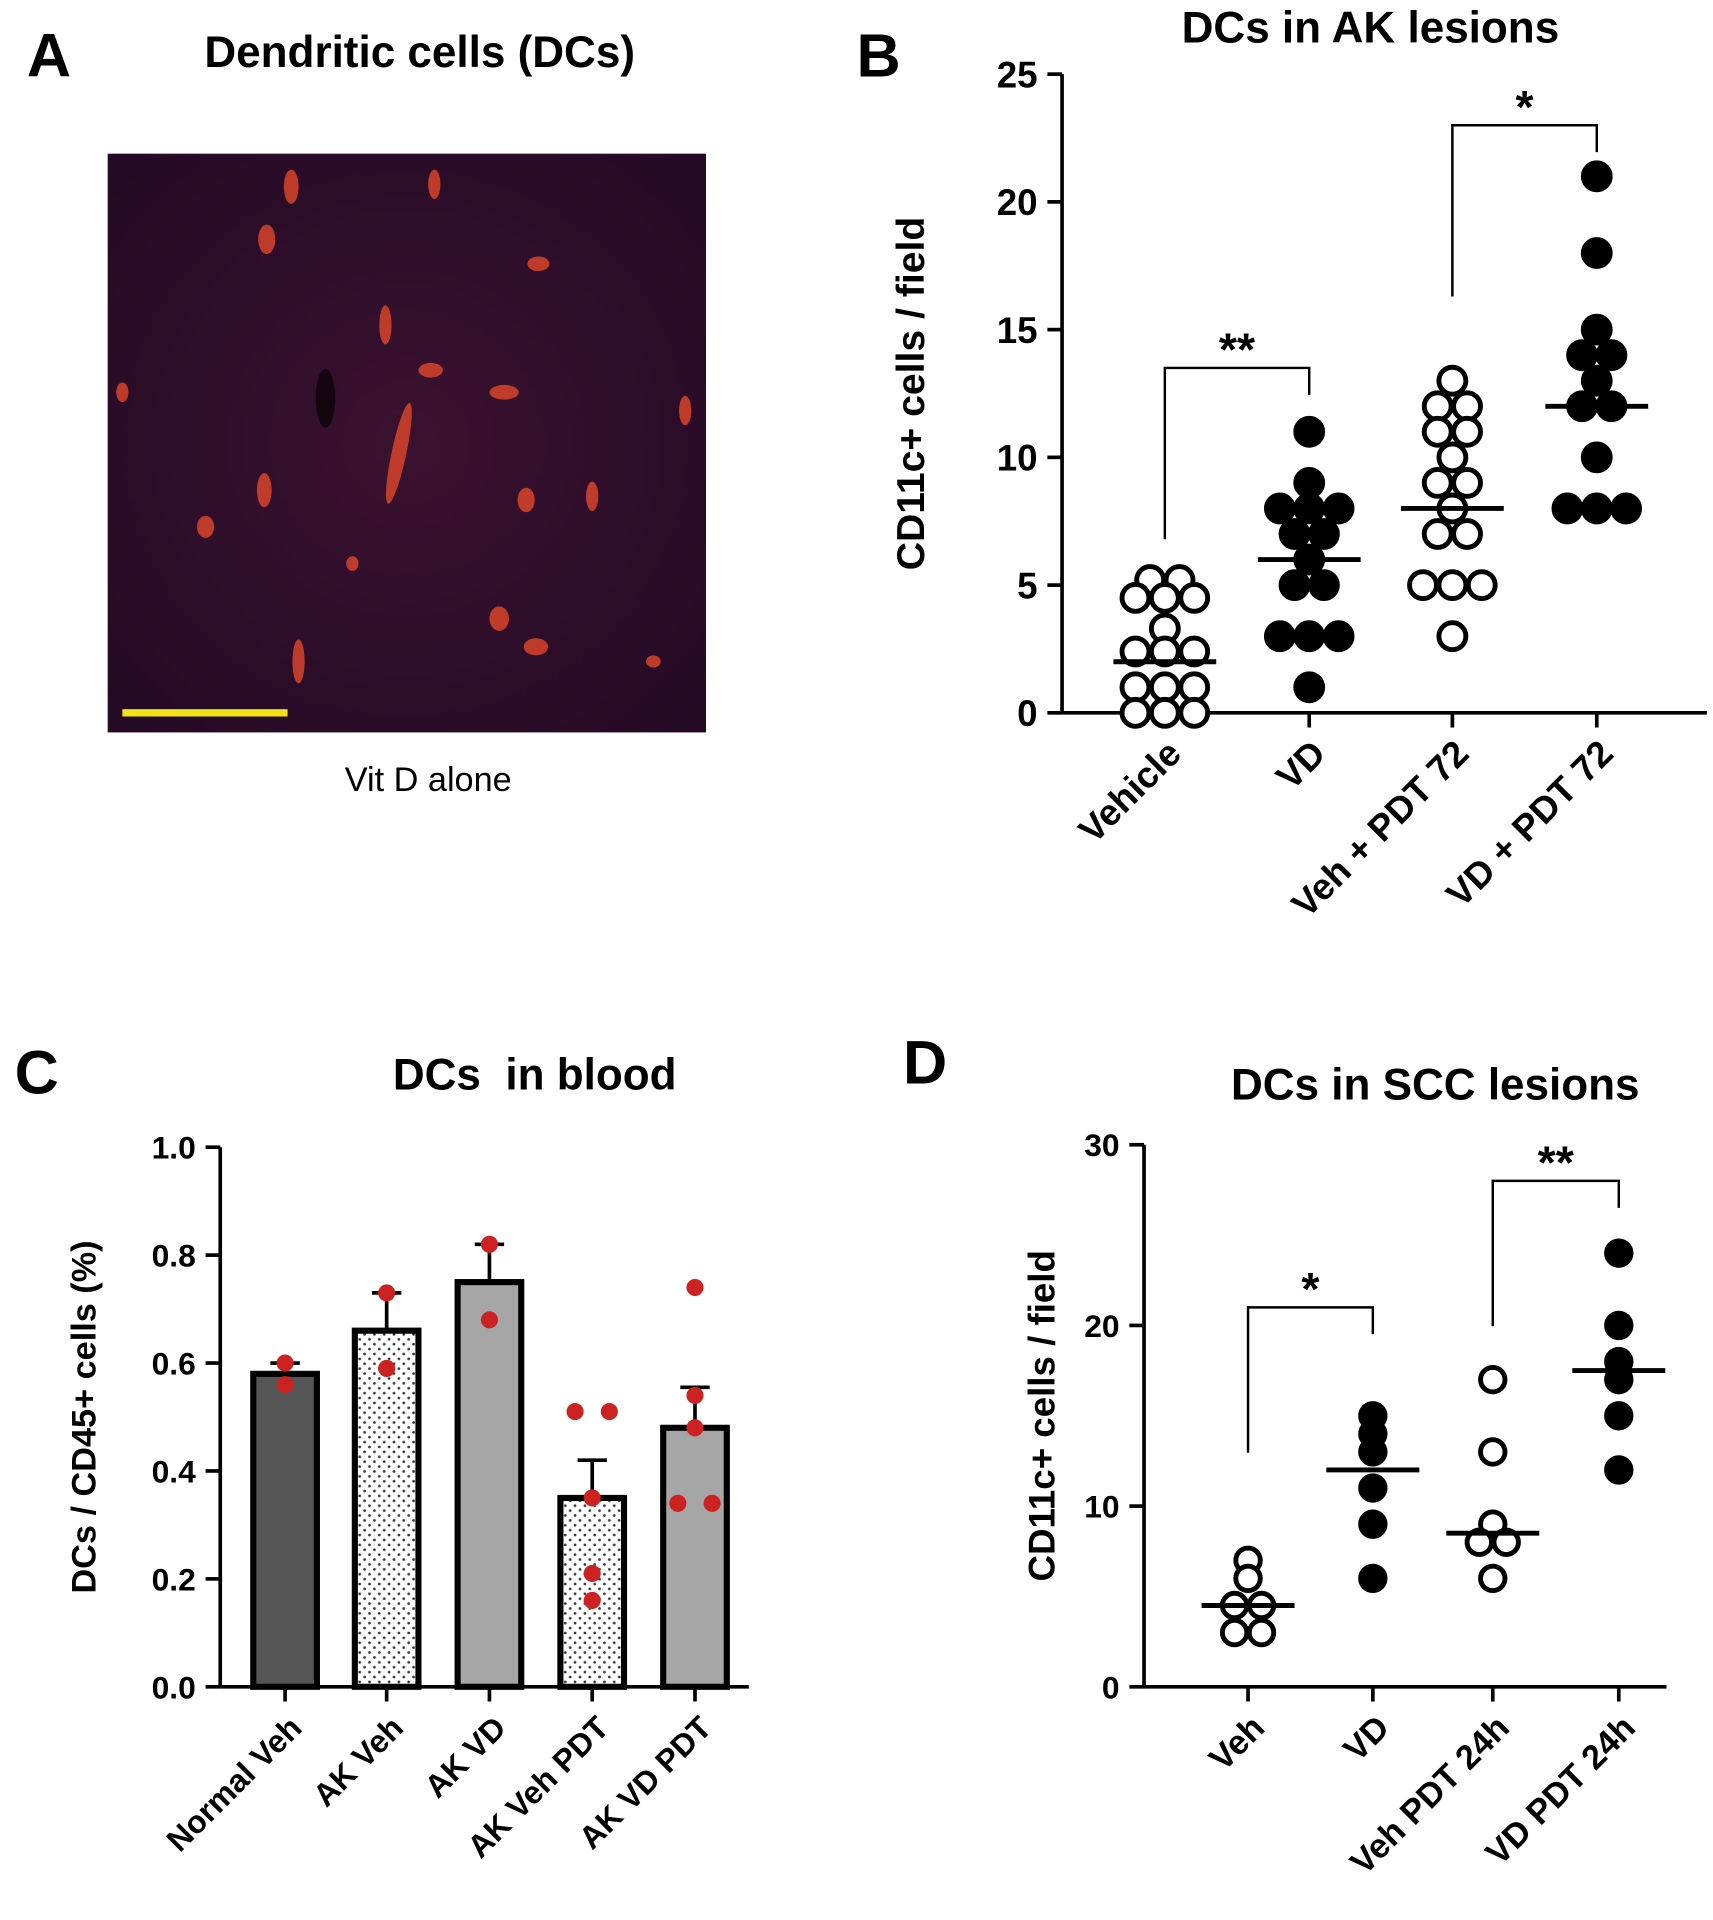 The image size is (1713, 1920). What do you see at coordinates (464, 1756) in the screenshot?
I see `x-tick-label: AK VD` at bounding box center [464, 1756].